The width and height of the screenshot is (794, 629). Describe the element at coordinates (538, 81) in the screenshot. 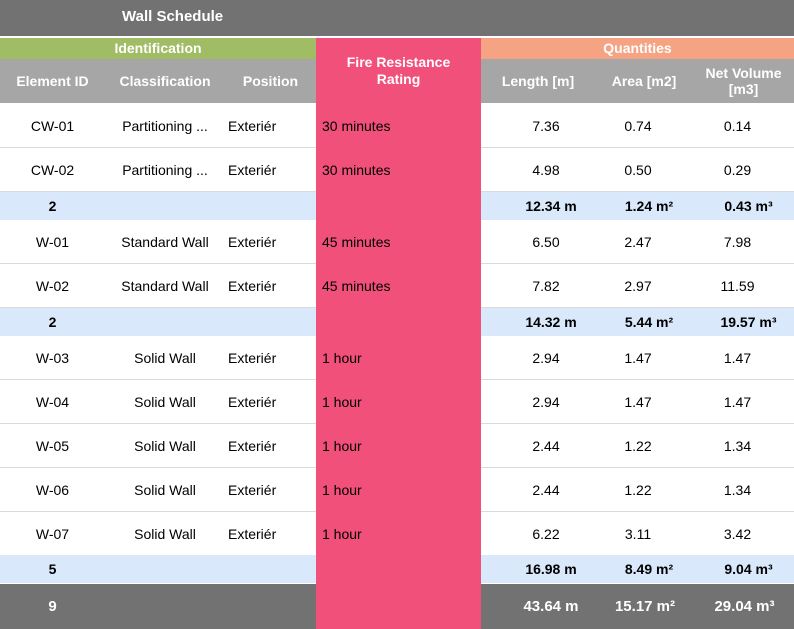

I see `column-header-length: Length [m]` at that location.